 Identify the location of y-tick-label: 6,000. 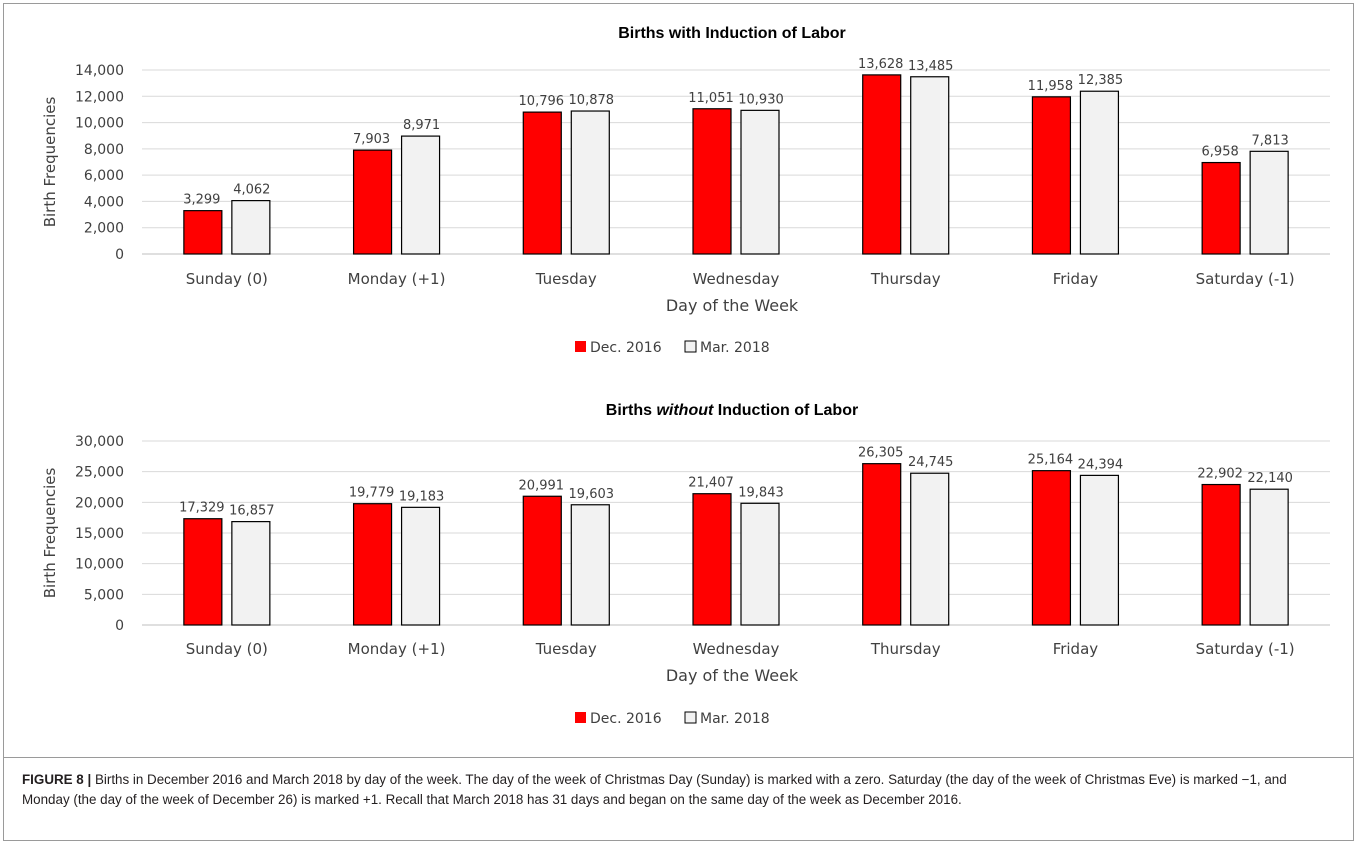
(104, 176).